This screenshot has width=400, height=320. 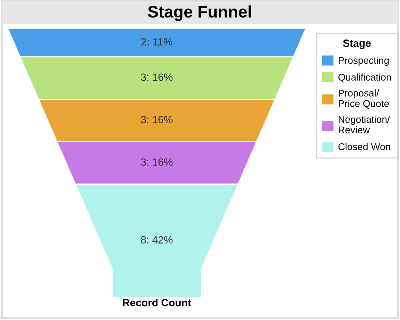 What do you see at coordinates (157, 42) in the screenshot?
I see `data-label: 2: 11%` at bounding box center [157, 42].